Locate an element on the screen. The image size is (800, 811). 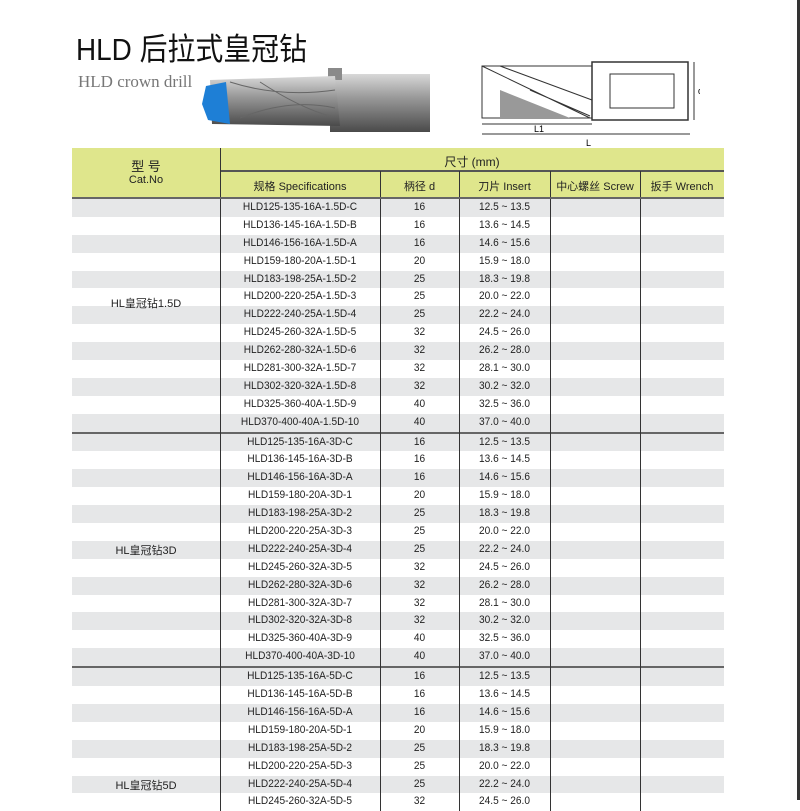
header-screw: 中心螺丝 Screw is located at coordinates (595, 187).